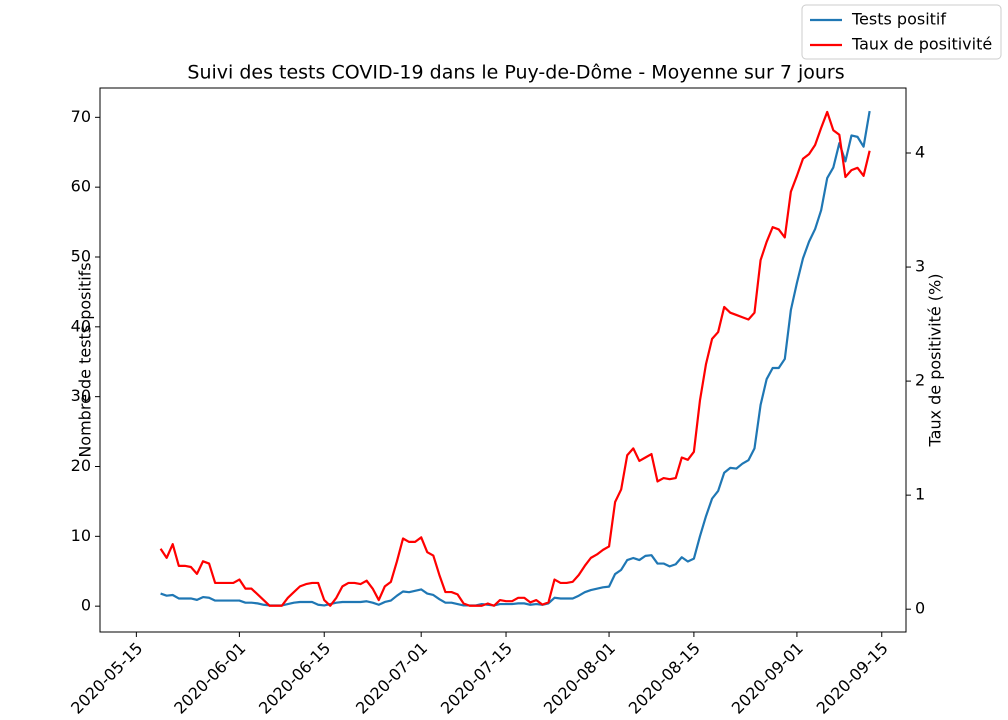 The height and width of the screenshot is (720, 1008). I want to click on y-tick-label: 20, so click(81, 465).